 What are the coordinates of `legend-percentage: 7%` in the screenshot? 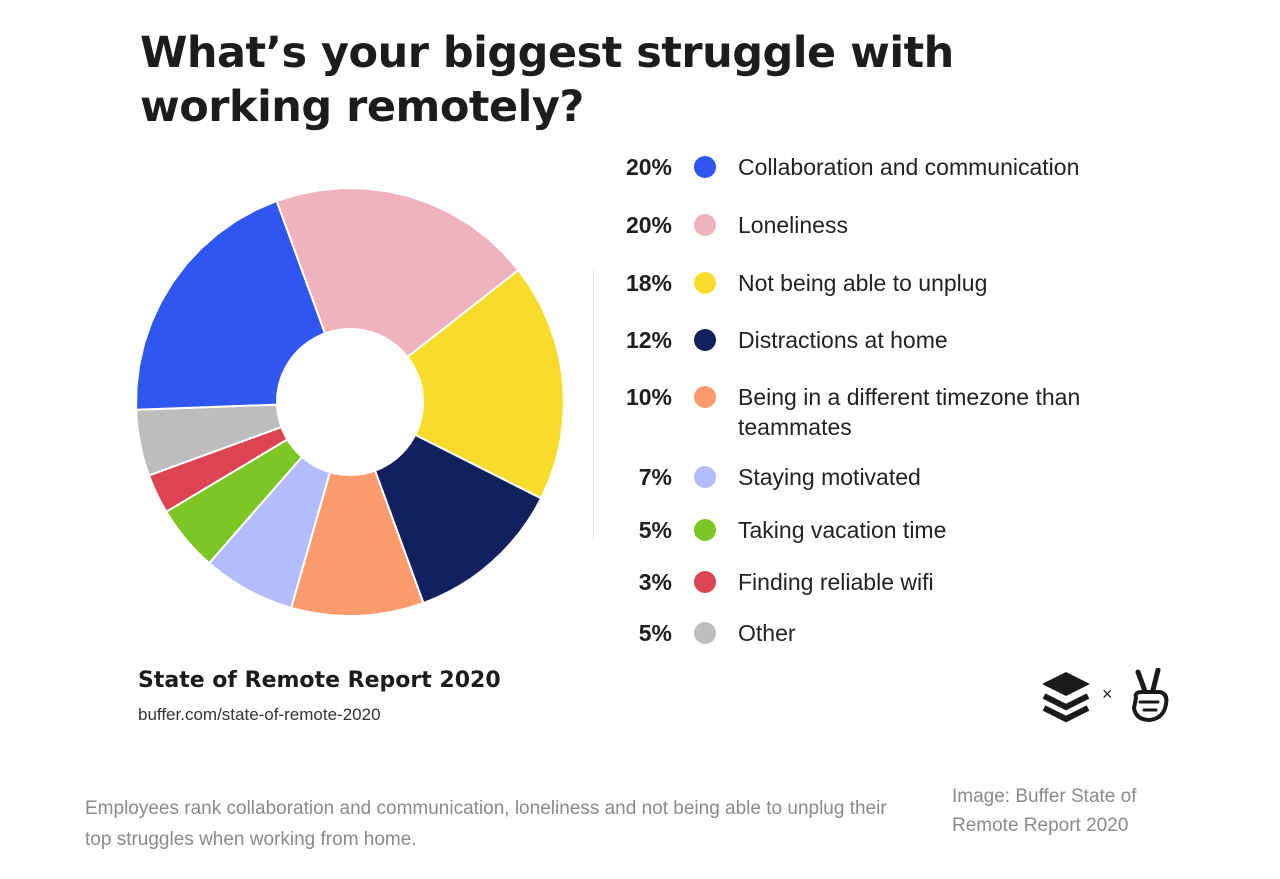 It's located at (655, 477).